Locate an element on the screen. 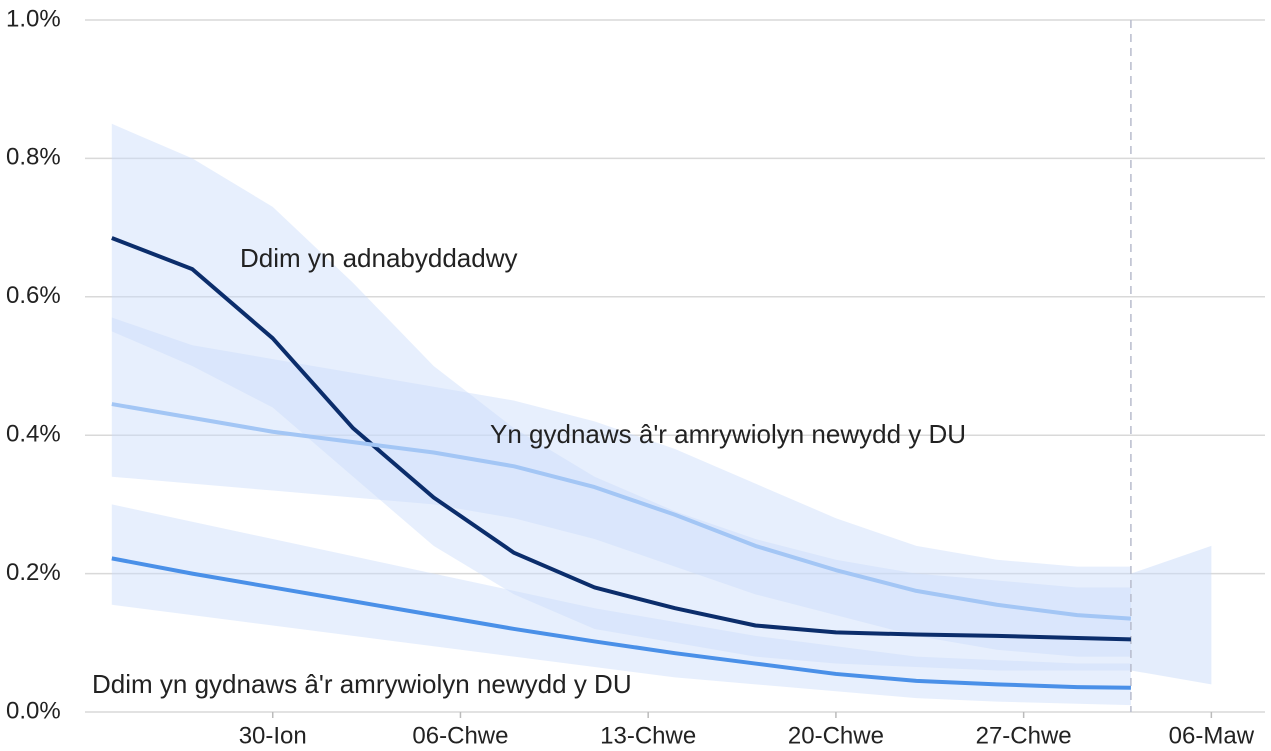  projection-band is located at coordinates (1171, 615).